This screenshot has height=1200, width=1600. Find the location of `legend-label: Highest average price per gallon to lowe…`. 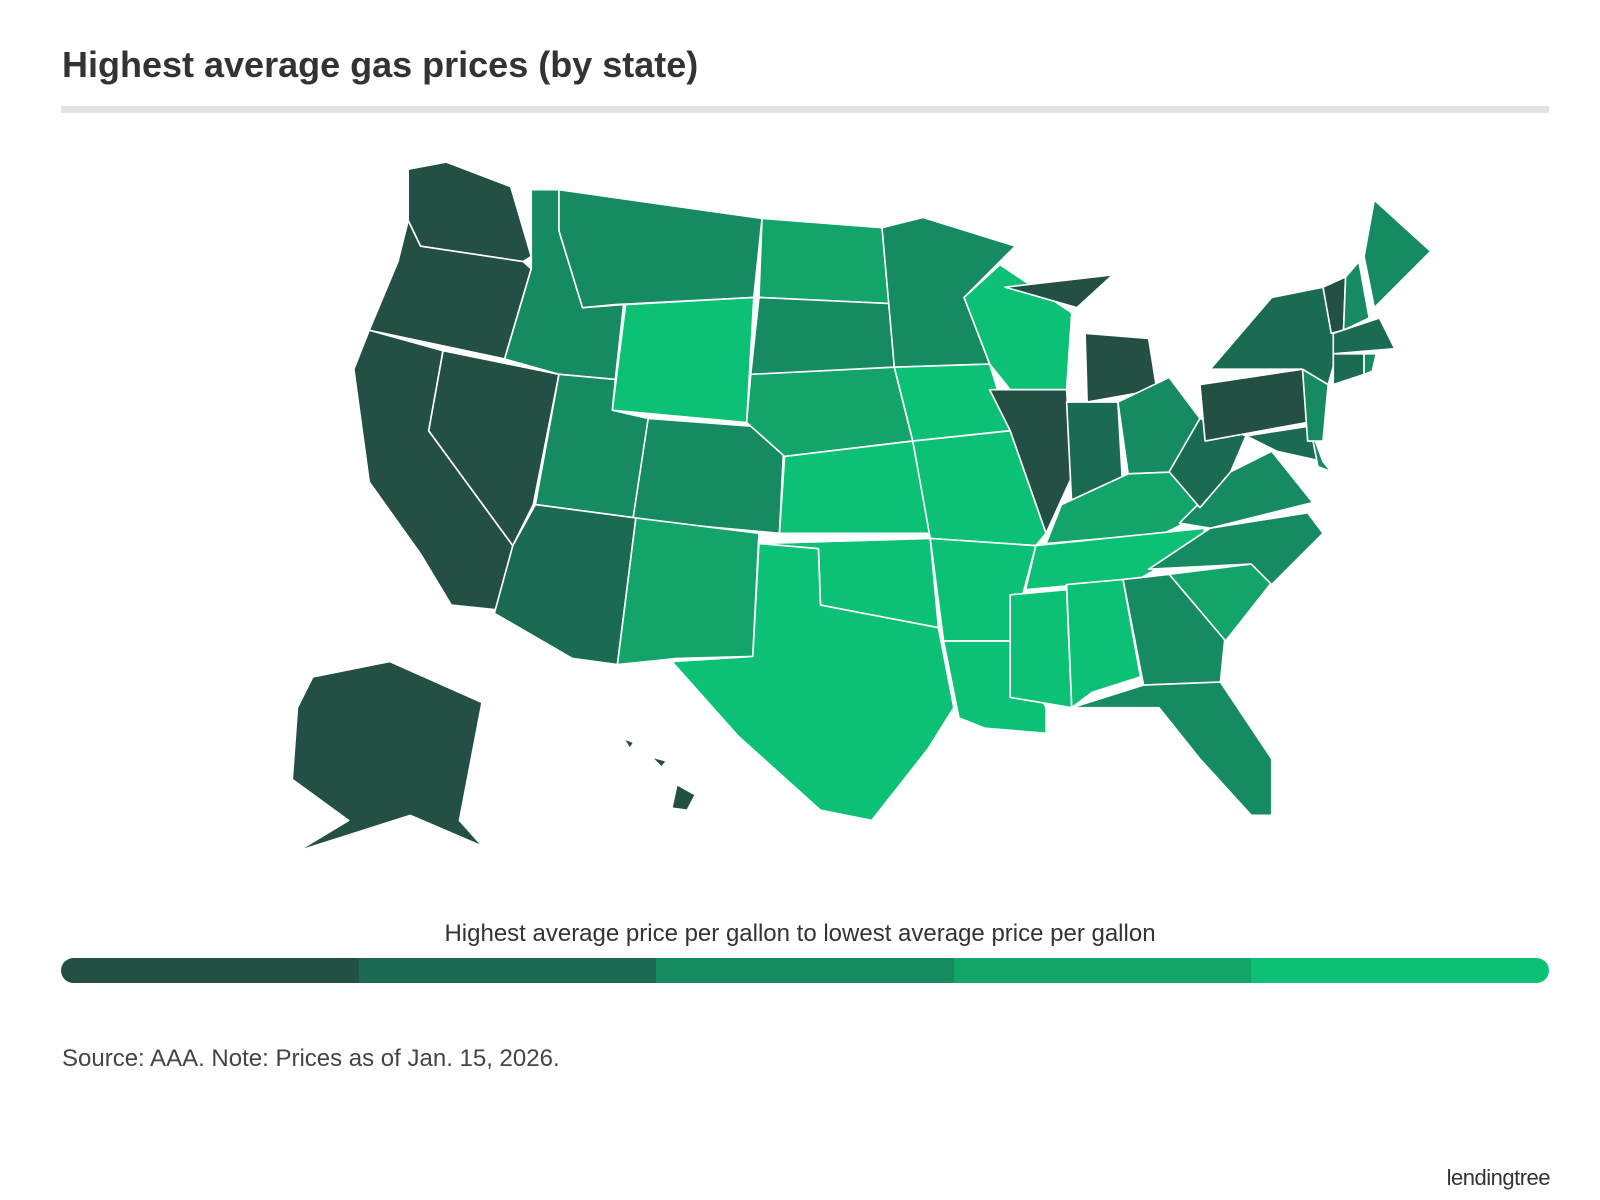

legend-label: Highest average price per gallon to lowe… is located at coordinates (800, 933).